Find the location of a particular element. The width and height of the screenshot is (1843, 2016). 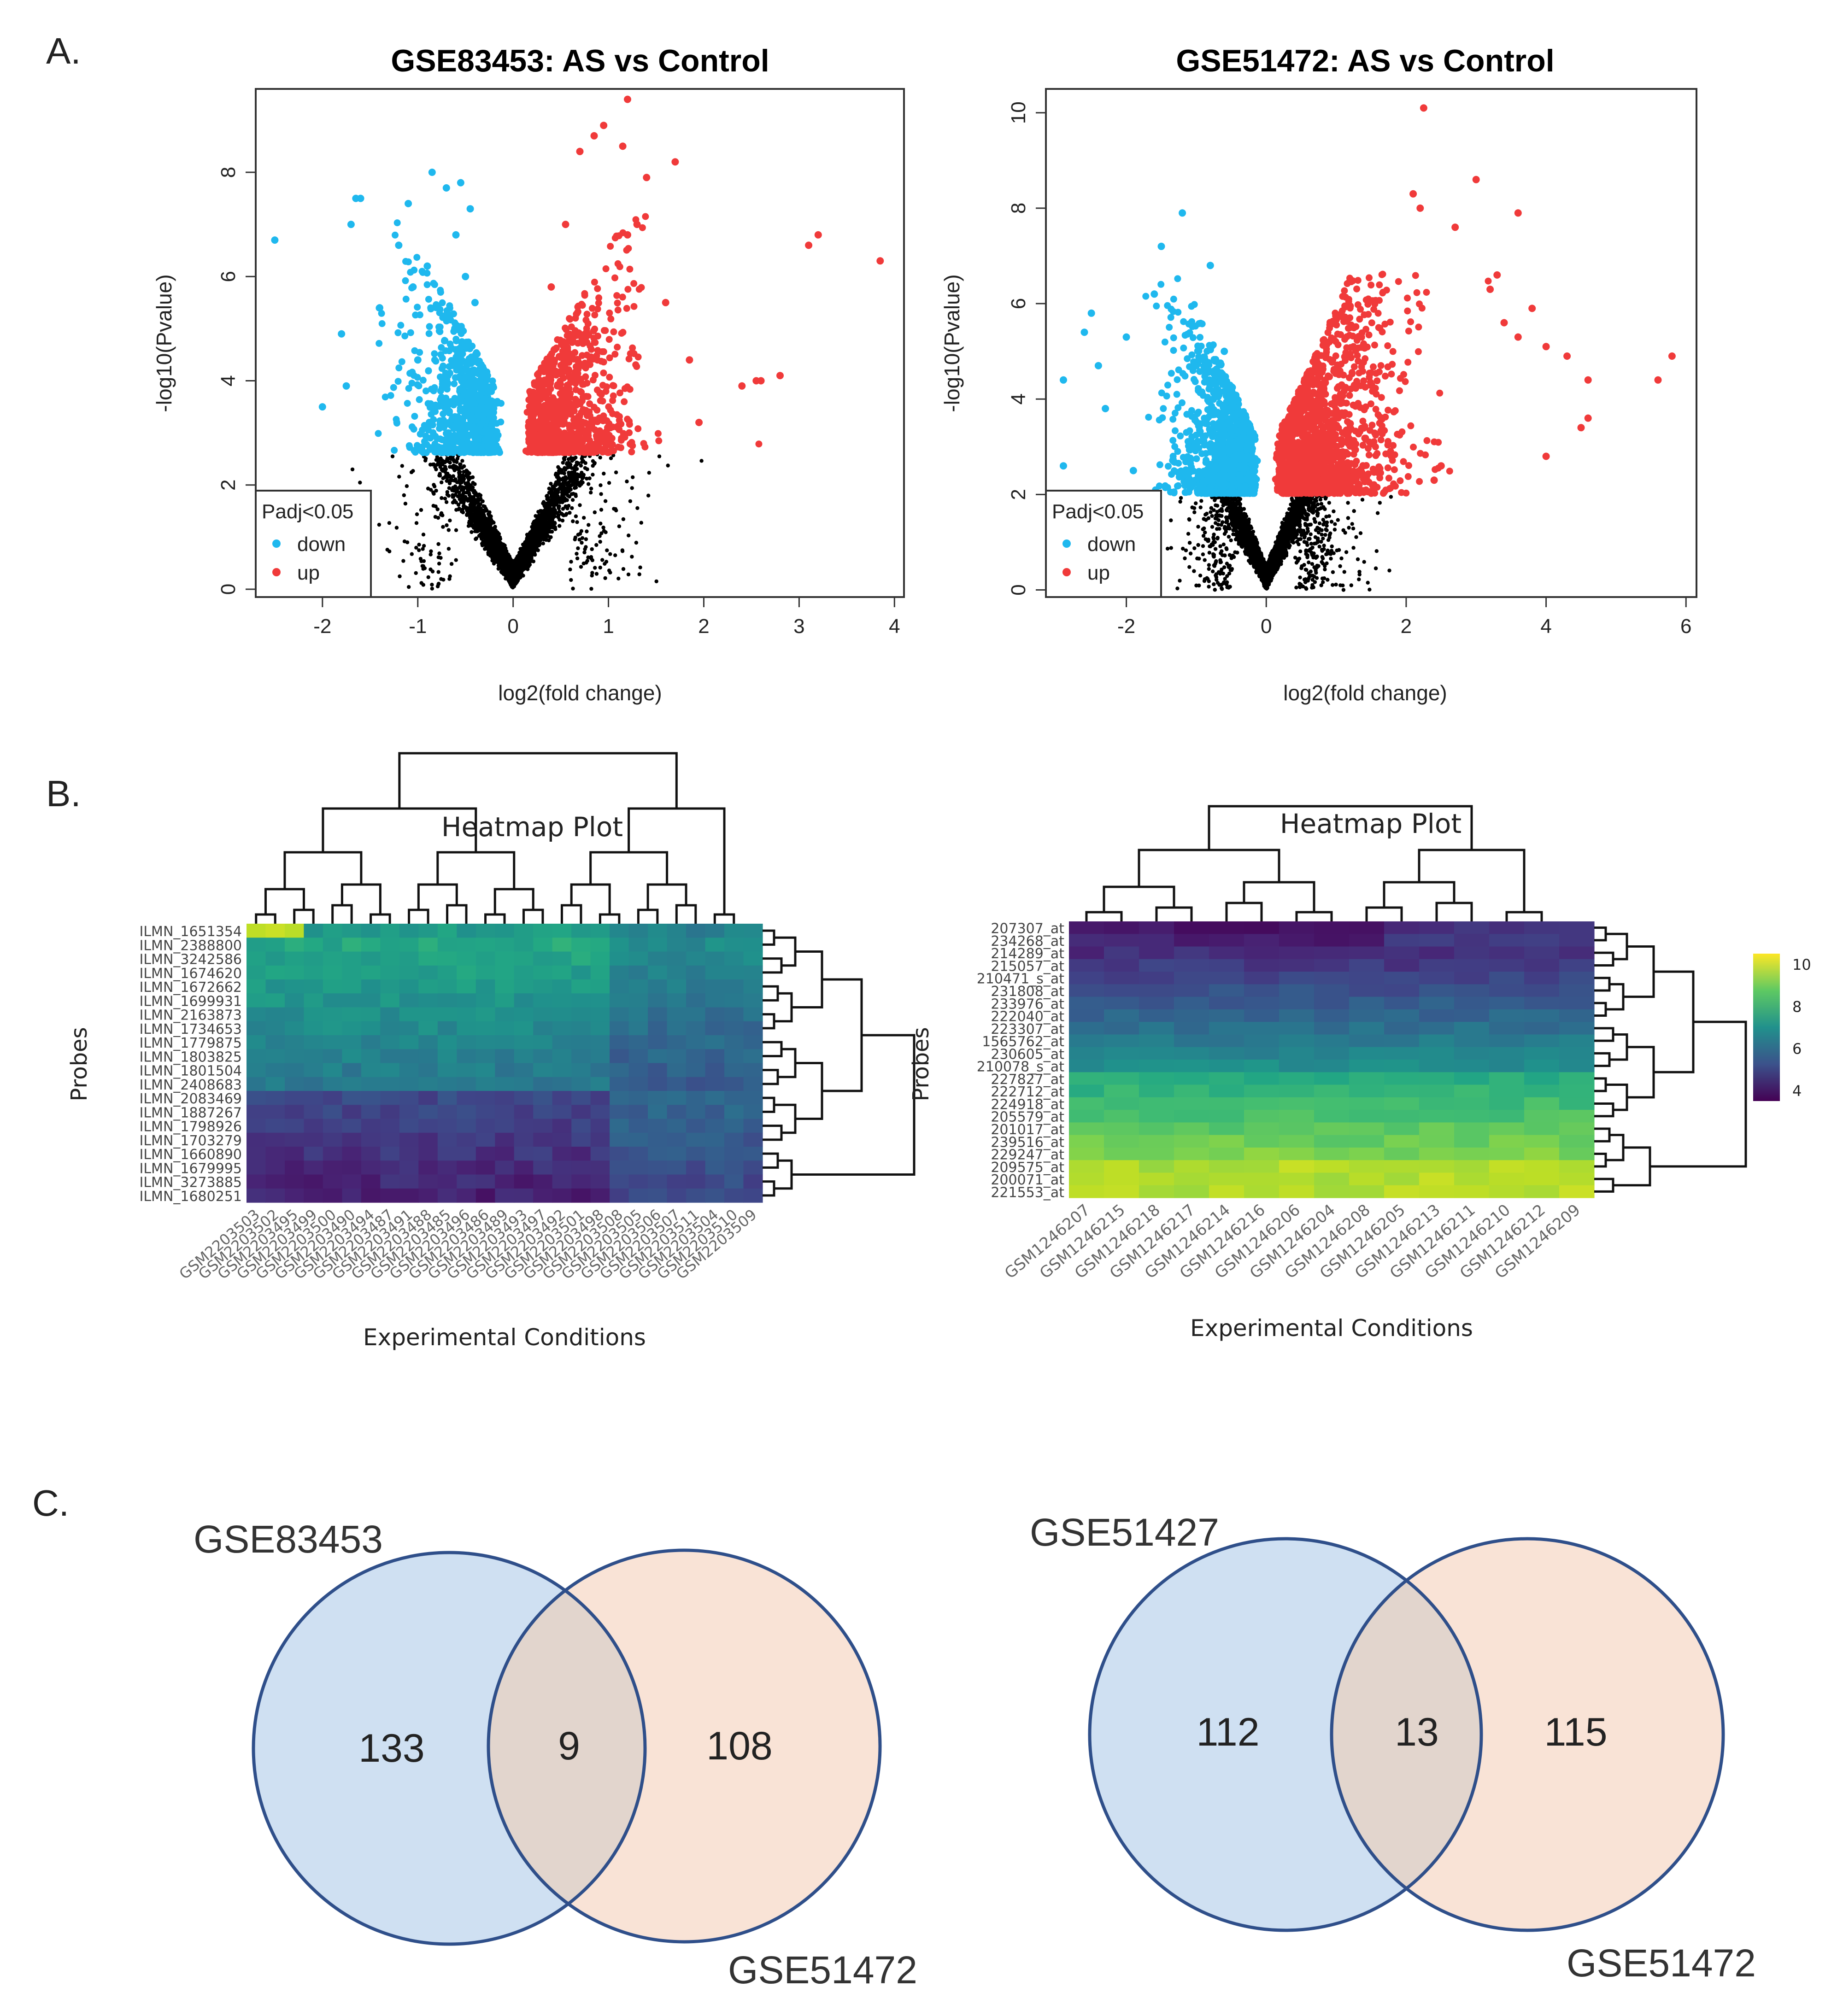

panel-label-a: A. is located at coordinates (63, 50).